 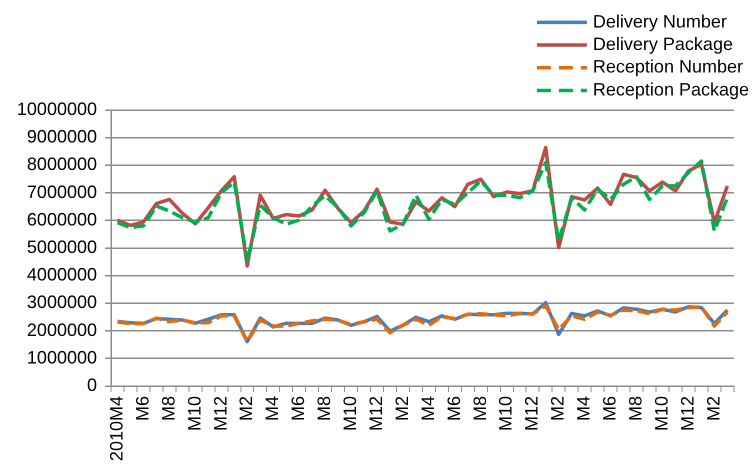 I want to click on legend-label: Reception Package, so click(x=671, y=89).